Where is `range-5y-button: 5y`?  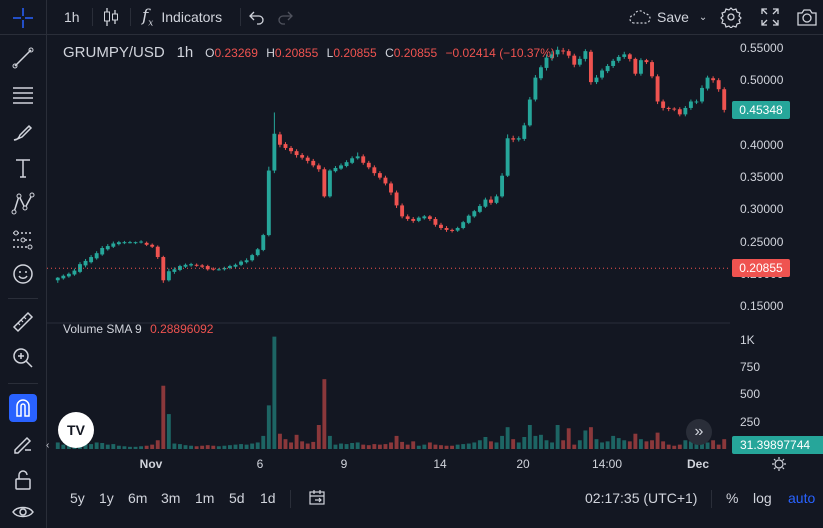
range-5y-button: 5y is located at coordinates (77, 498).